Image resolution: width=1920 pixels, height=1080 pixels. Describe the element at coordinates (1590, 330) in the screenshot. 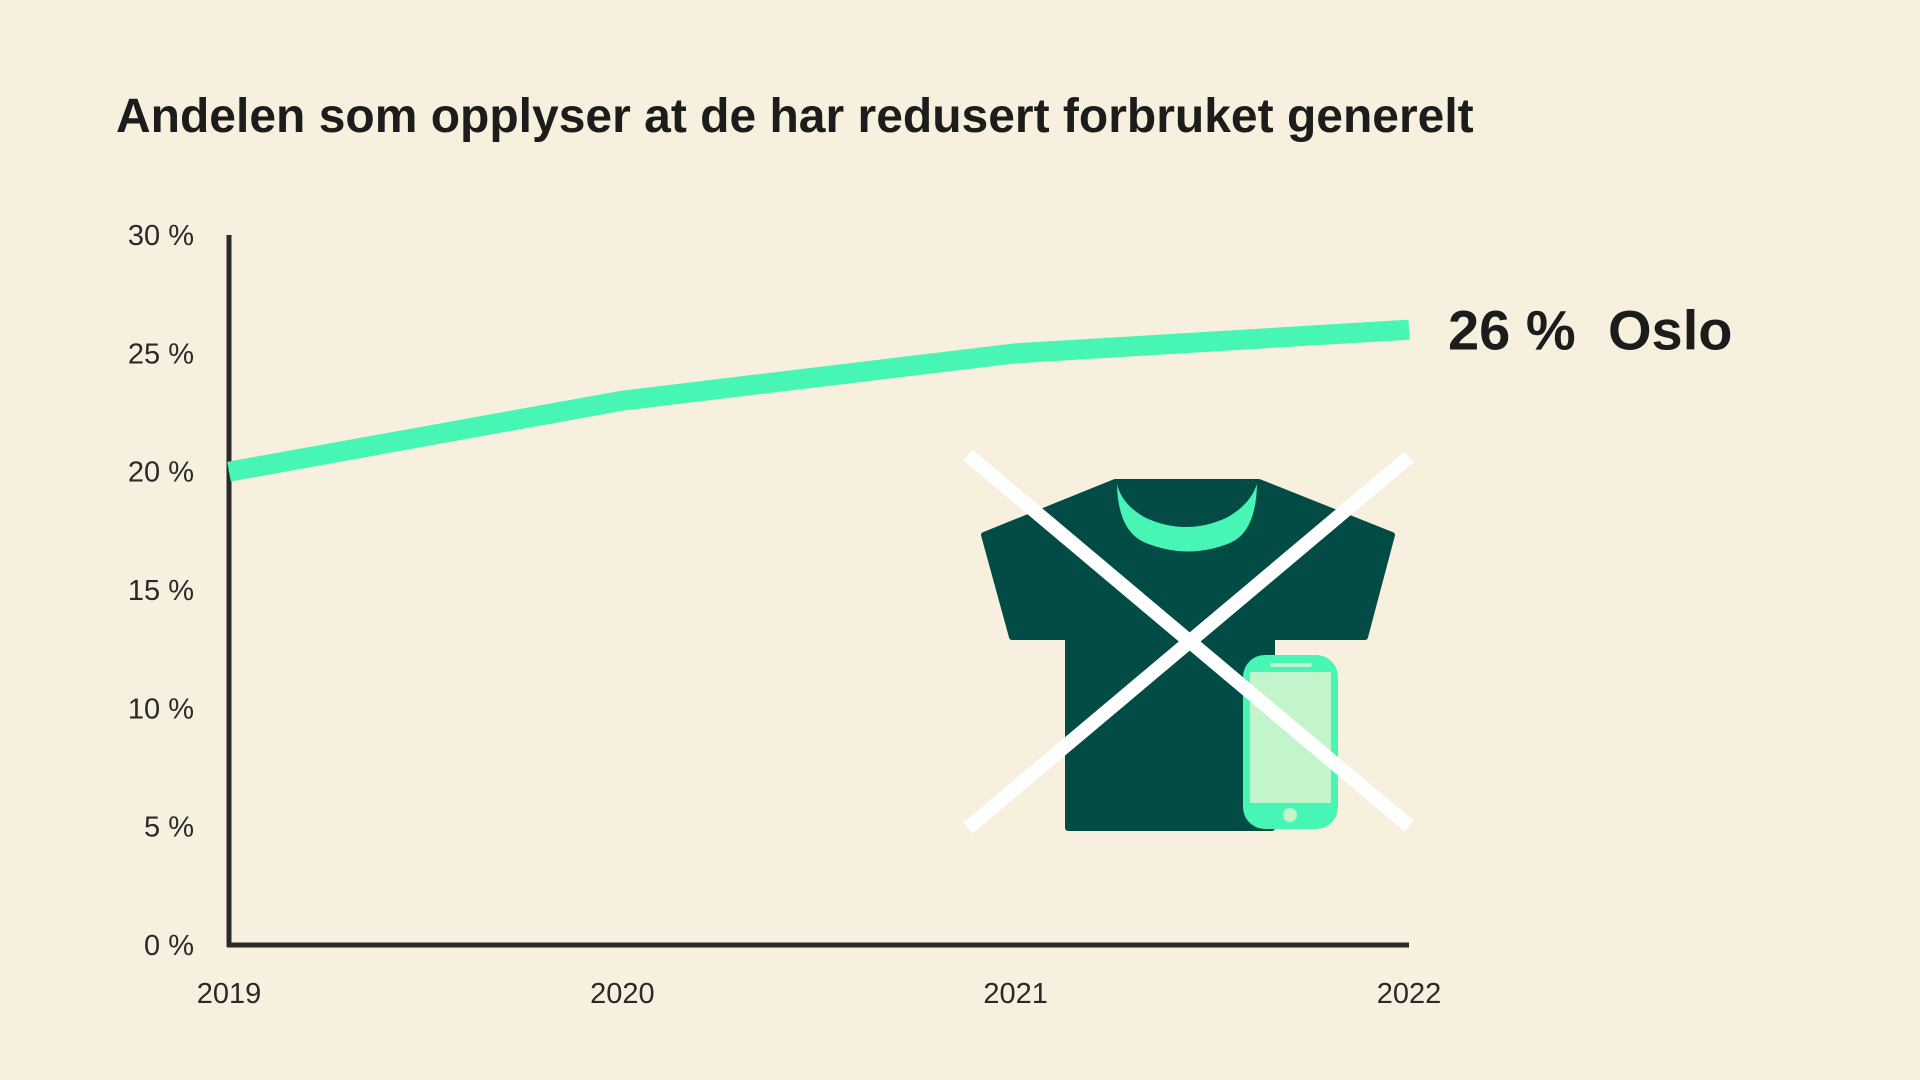

I see `end-label: 26 % Oslo` at that location.